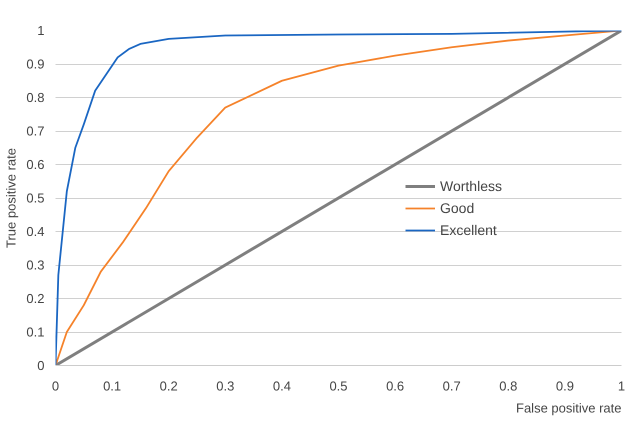 This screenshot has width=641, height=425. I want to click on x-tick-label: 0, so click(56, 386).